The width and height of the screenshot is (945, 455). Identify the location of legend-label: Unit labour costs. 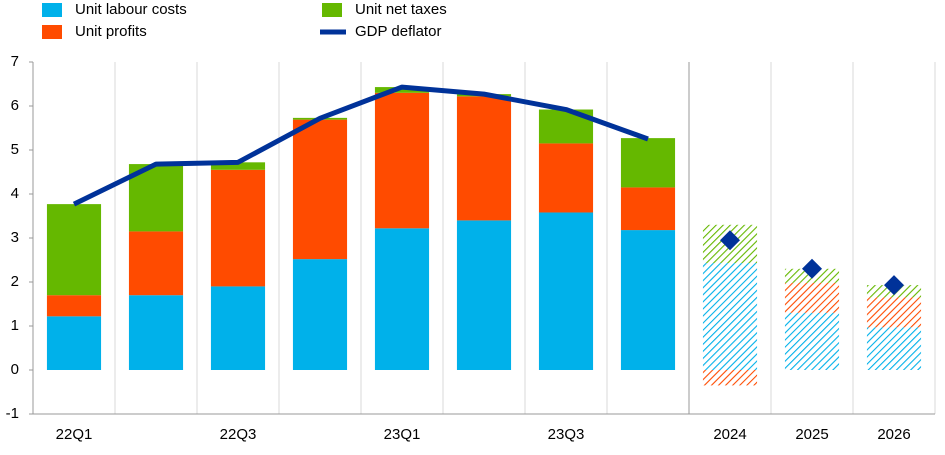
(131, 9).